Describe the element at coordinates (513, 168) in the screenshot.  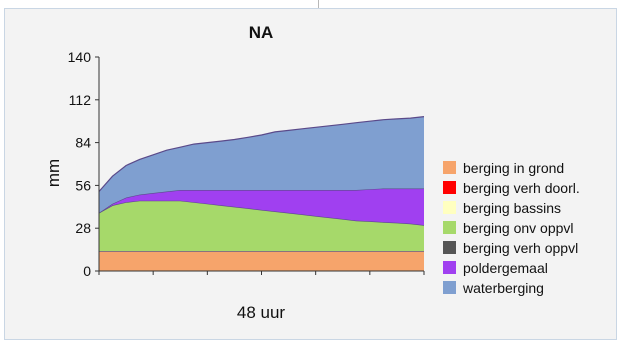
I see `legend-label: berging in grond` at that location.